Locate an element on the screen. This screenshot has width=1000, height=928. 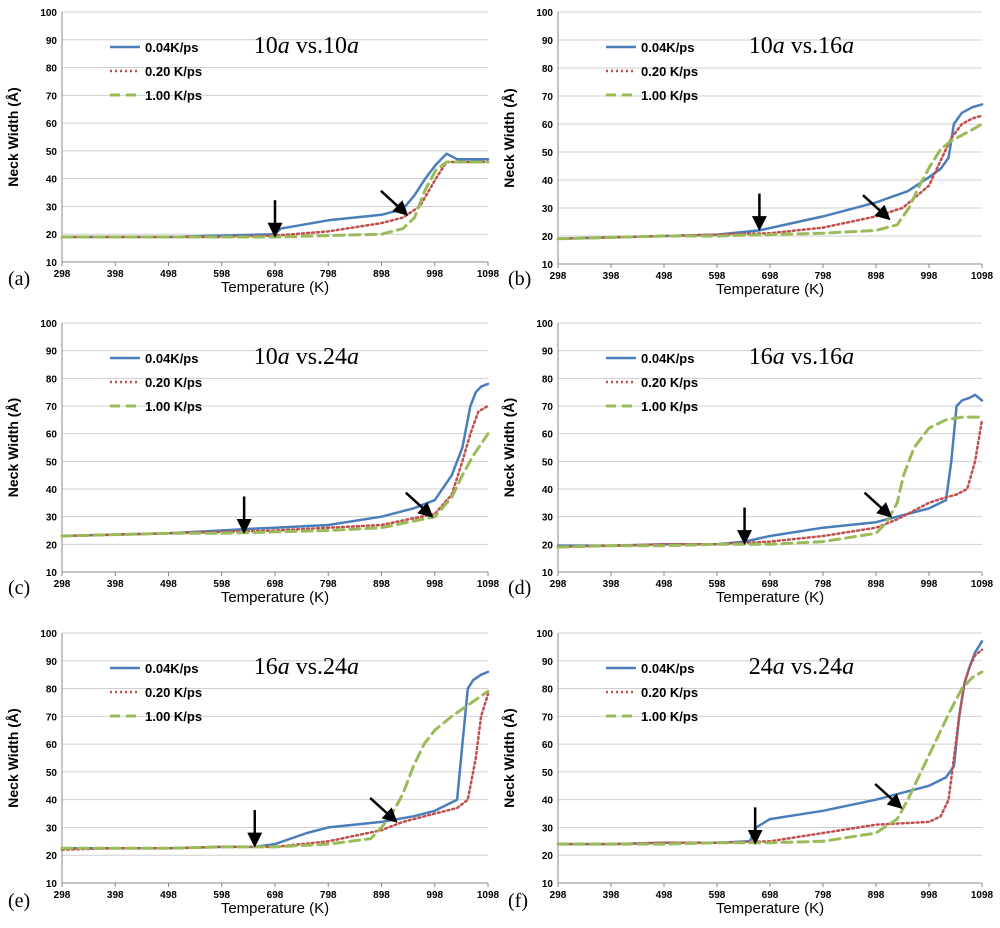
panel-letter: (c) is located at coordinates (19, 588).